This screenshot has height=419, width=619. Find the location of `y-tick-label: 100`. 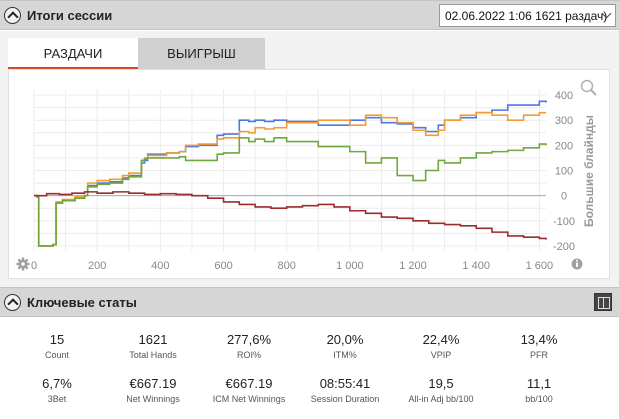

y-tick-label: 100 is located at coordinates (564, 172).